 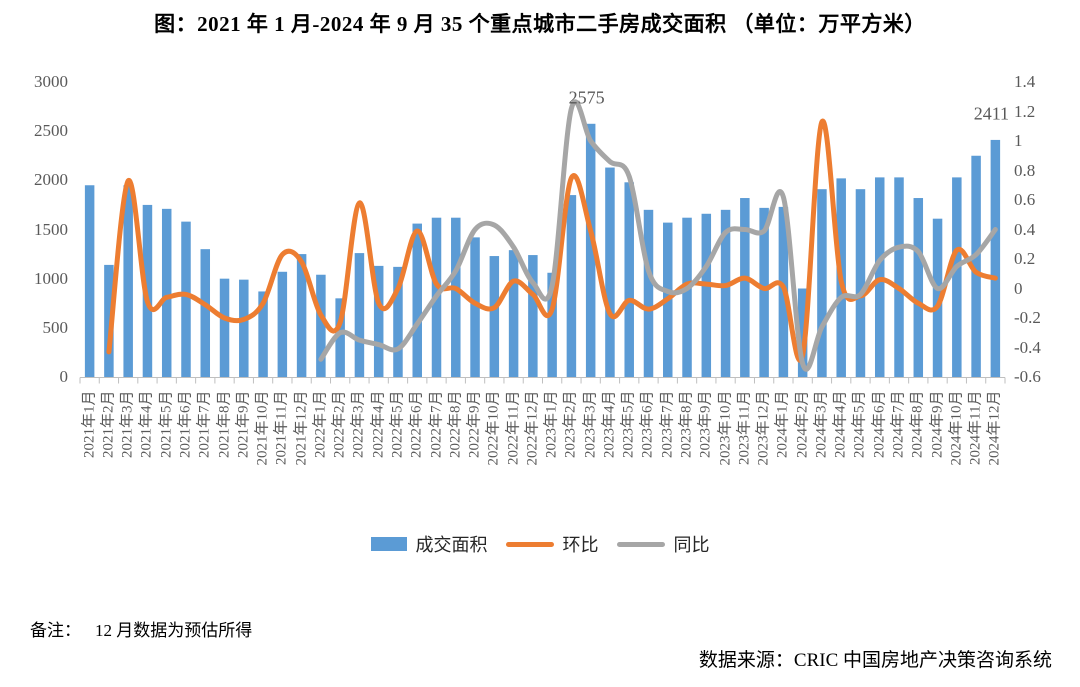 What do you see at coordinates (262, 428) in the screenshot?
I see `x-tick-label: 2021年10月` at bounding box center [262, 428].